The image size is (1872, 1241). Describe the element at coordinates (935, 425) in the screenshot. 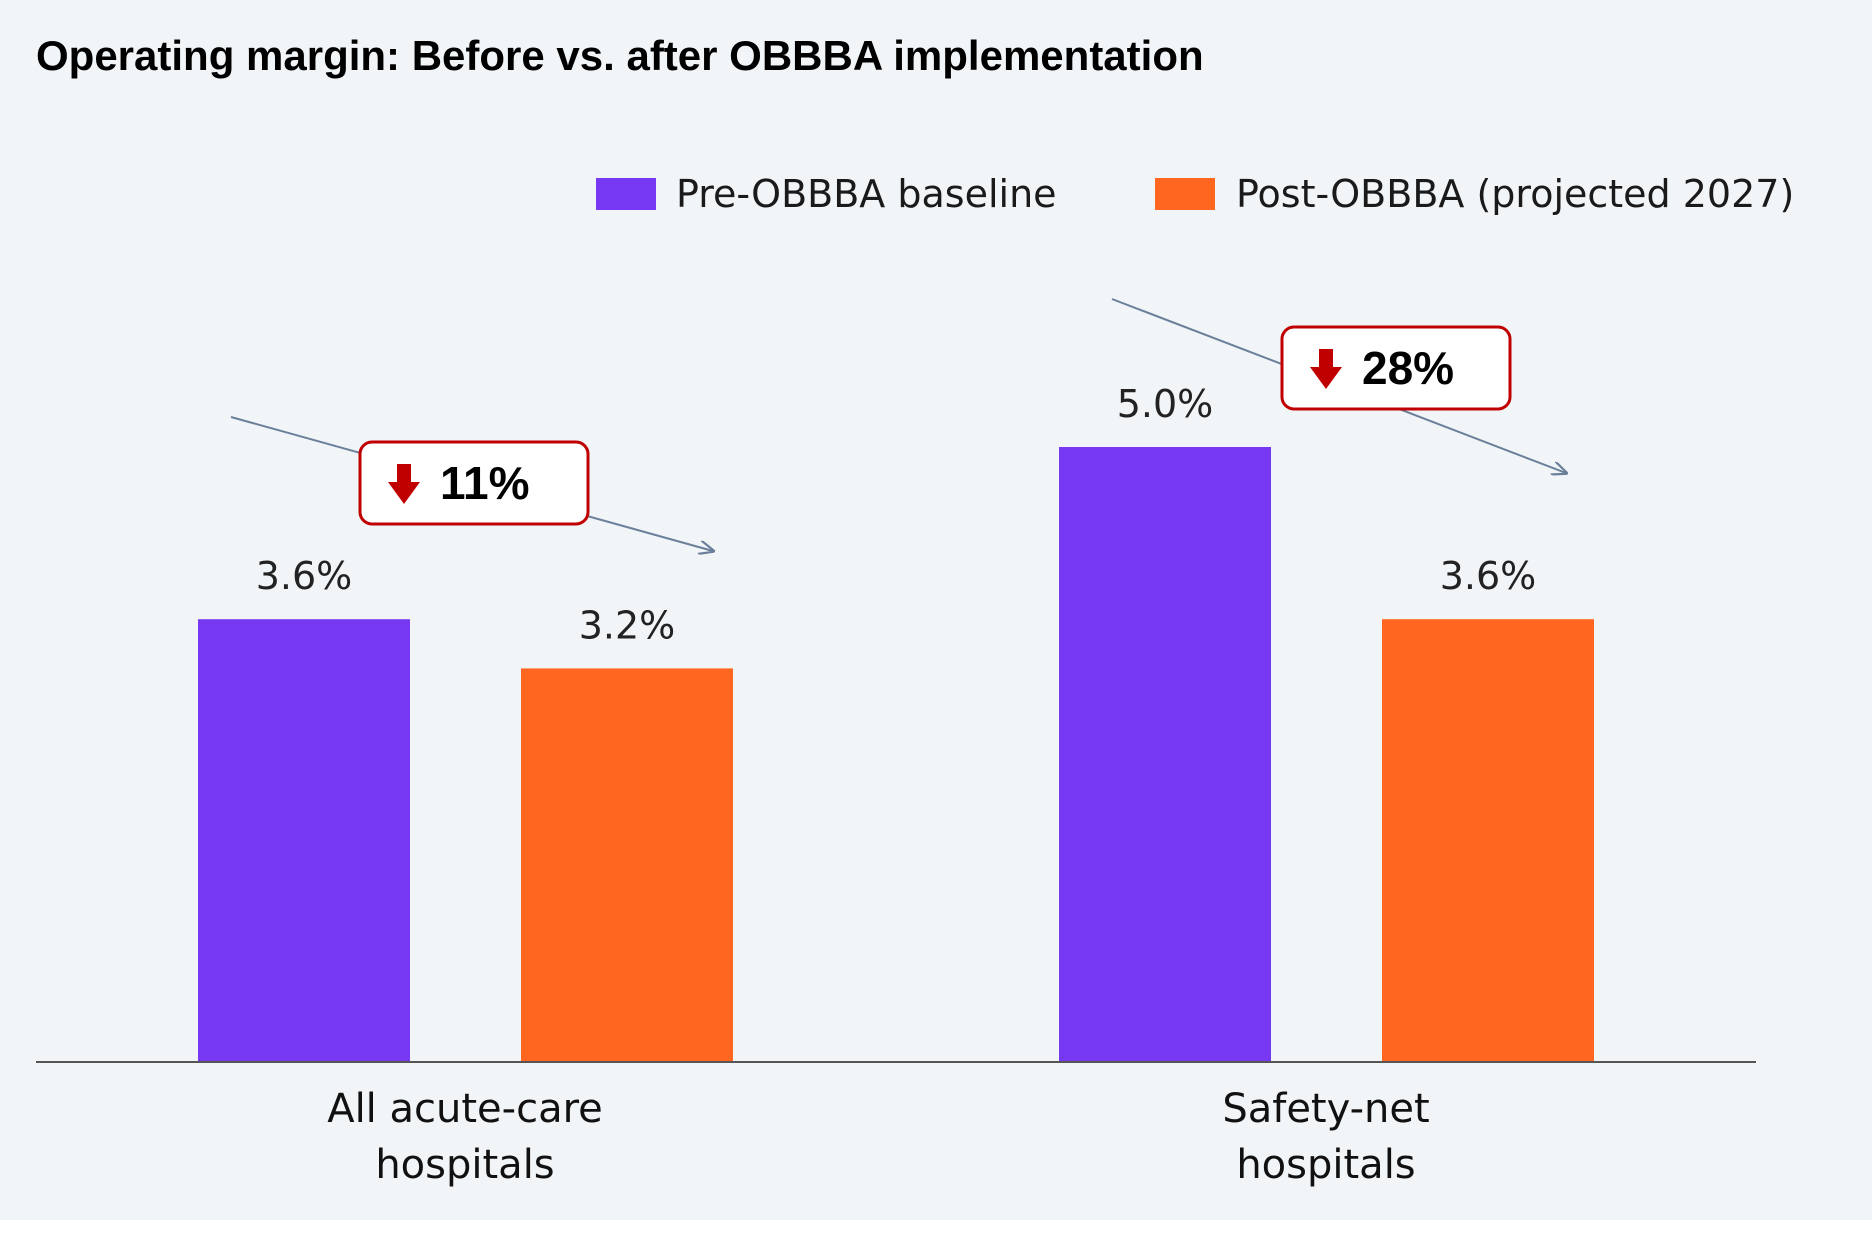

I see `change-badges: 11% 28%` at that location.